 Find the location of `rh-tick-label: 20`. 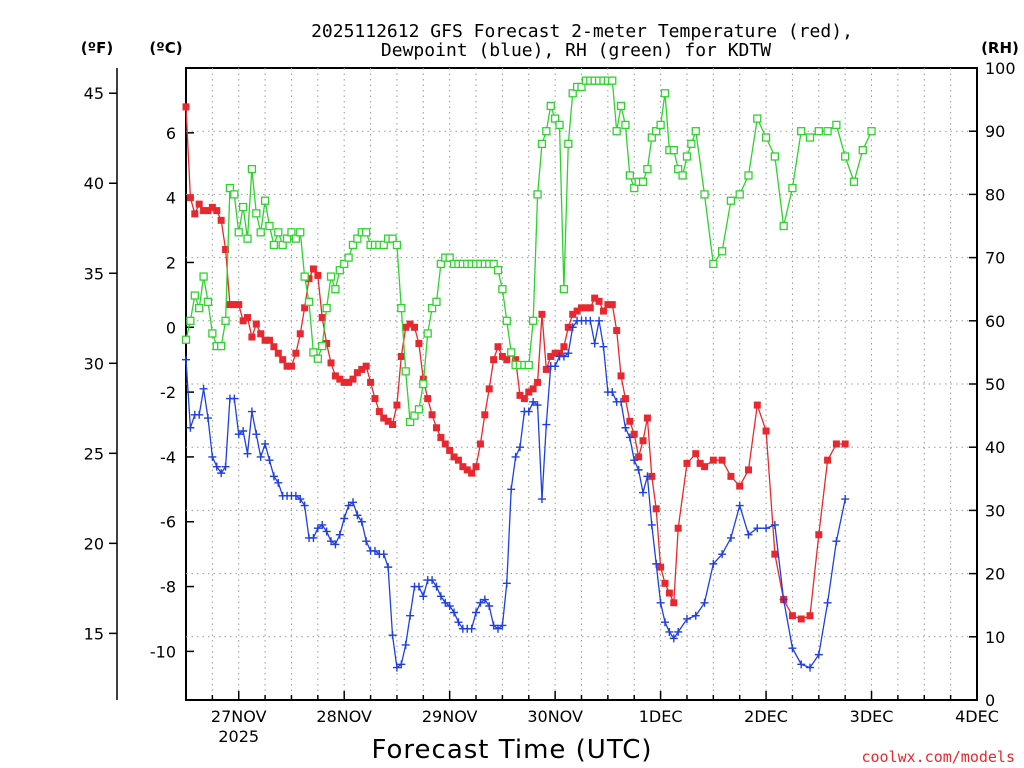

rh-tick-label: 20 is located at coordinates (995, 574).